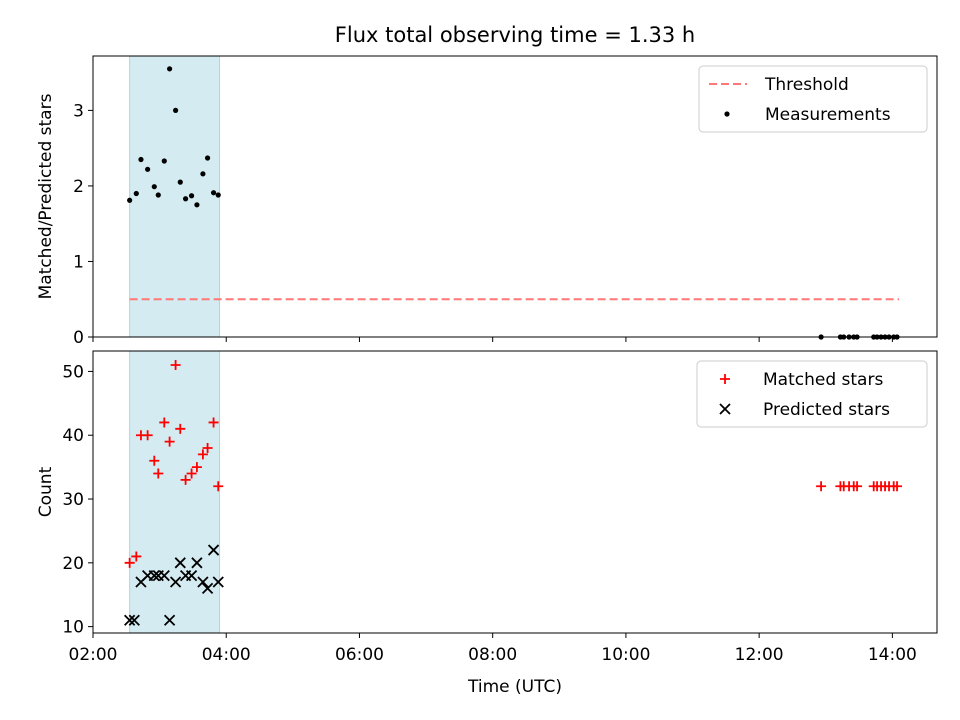  I want to click on x-tick-label: 06:00, so click(359, 655).